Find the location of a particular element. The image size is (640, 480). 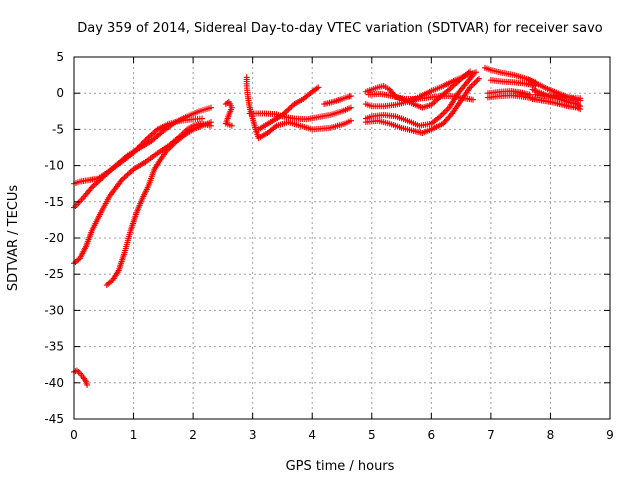

series-track-o is located at coordinates (422, 106).